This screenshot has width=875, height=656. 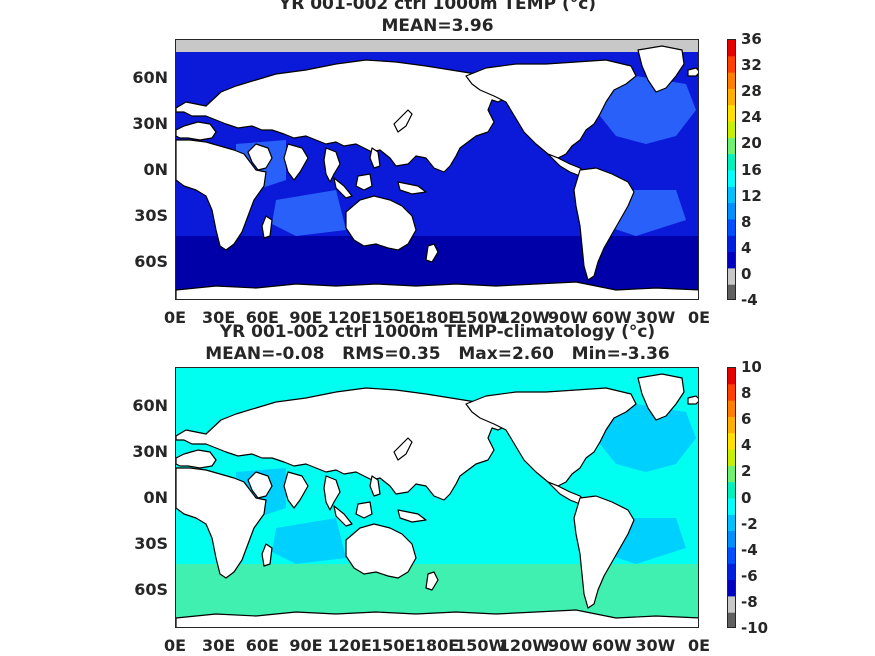 What do you see at coordinates (393, 645) in the screenshot?
I see `lon-tick-label: 150E` at bounding box center [393, 645].